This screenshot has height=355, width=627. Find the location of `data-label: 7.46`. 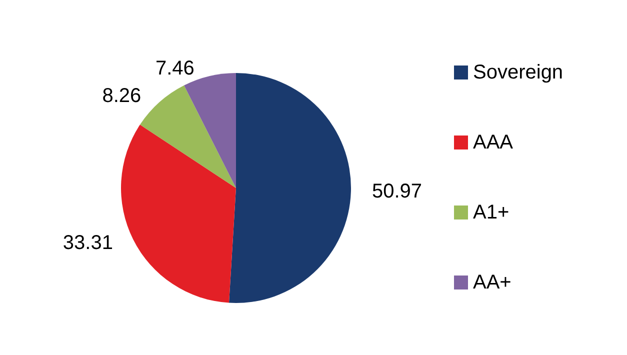

data-label: 7.46 is located at coordinates (175, 68).